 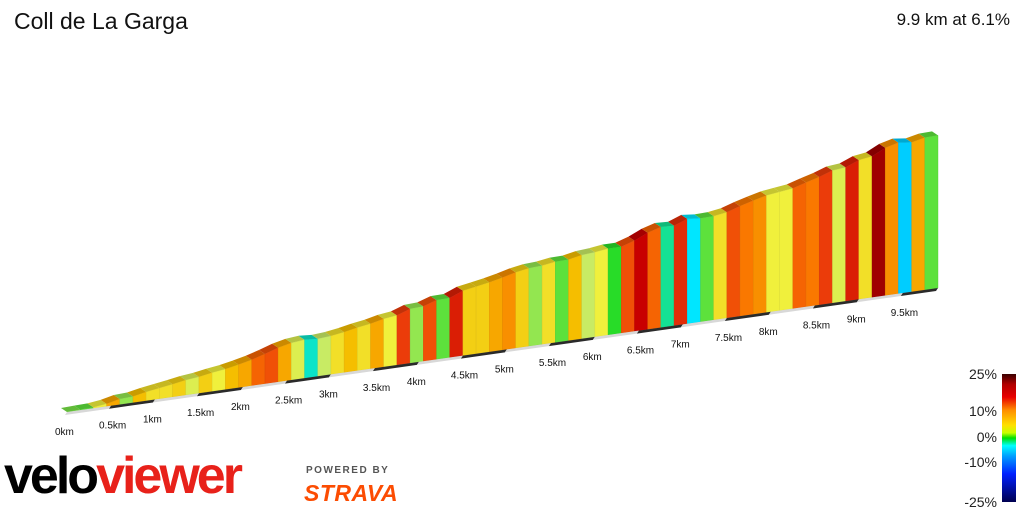 What do you see at coordinates (982, 374) in the screenshot?
I see `legend-label-25: 25%` at bounding box center [982, 374].